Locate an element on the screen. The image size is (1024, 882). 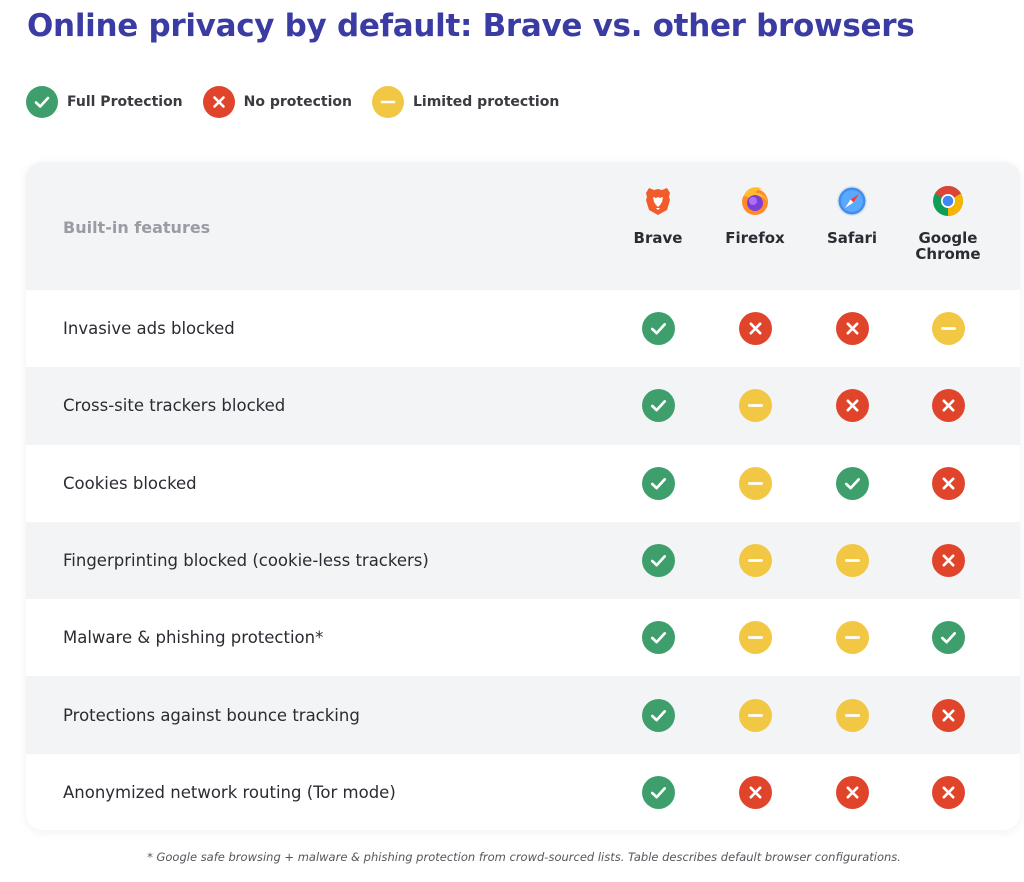
feature-label: Anonymized network routing (Tor mode) is located at coordinates (229, 792).